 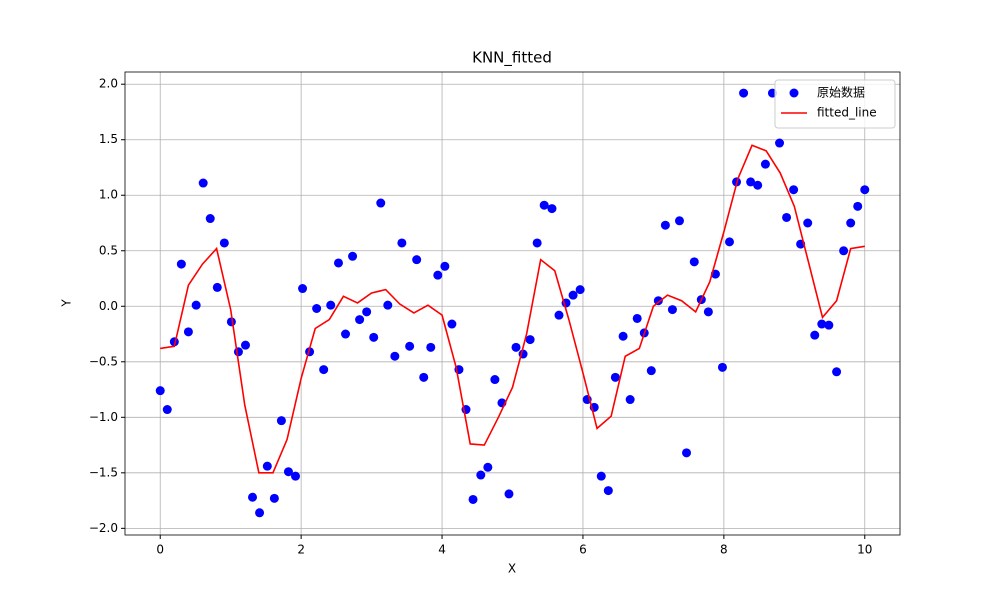 I want to click on legend: 原始数据 fitted_line, so click(x=835, y=104).